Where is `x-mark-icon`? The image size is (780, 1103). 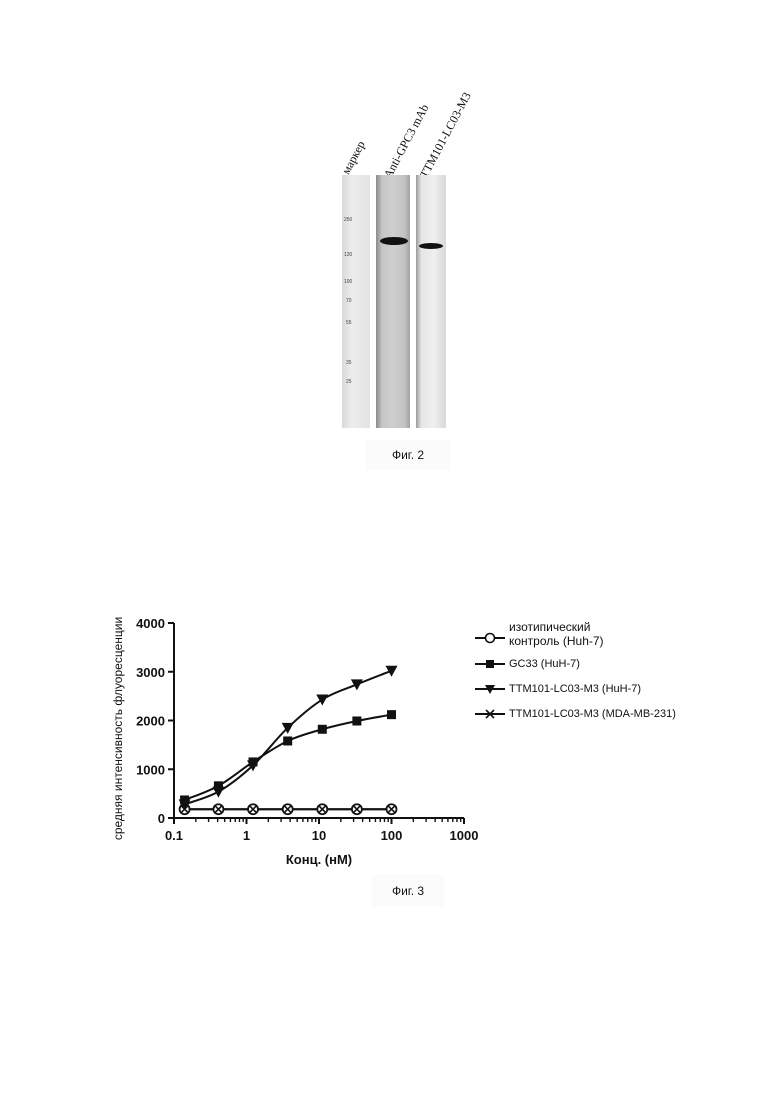 x-mark-icon is located at coordinates (490, 714).